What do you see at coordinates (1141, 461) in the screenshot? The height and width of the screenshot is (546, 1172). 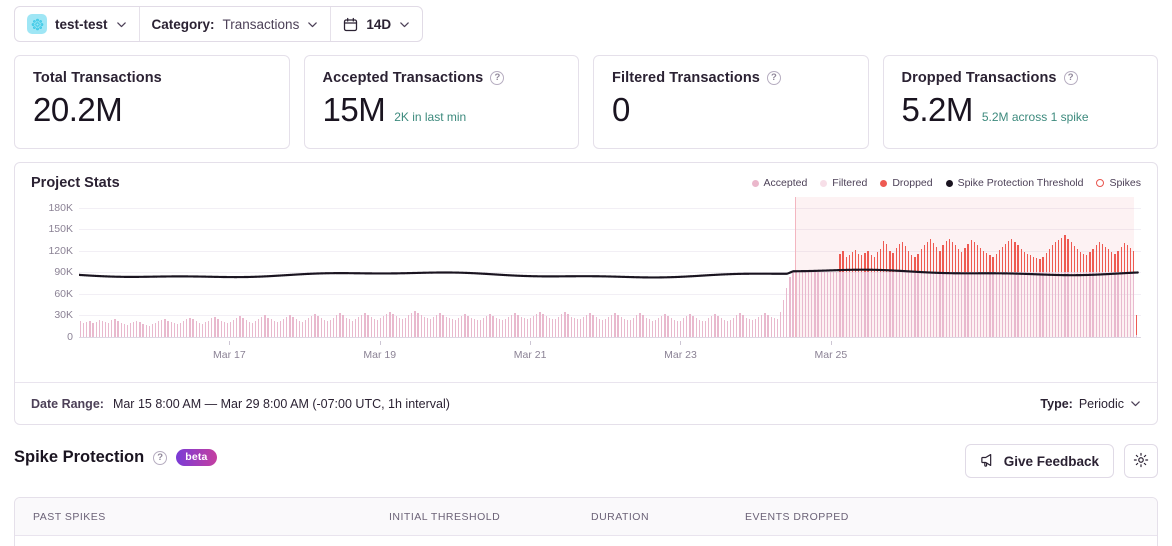 I see `settings-button` at bounding box center [1141, 461].